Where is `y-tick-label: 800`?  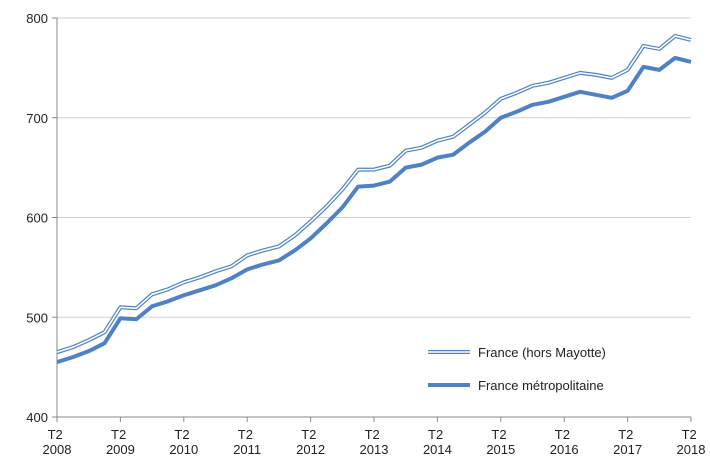
y-tick-label: 800 is located at coordinates (37, 18).